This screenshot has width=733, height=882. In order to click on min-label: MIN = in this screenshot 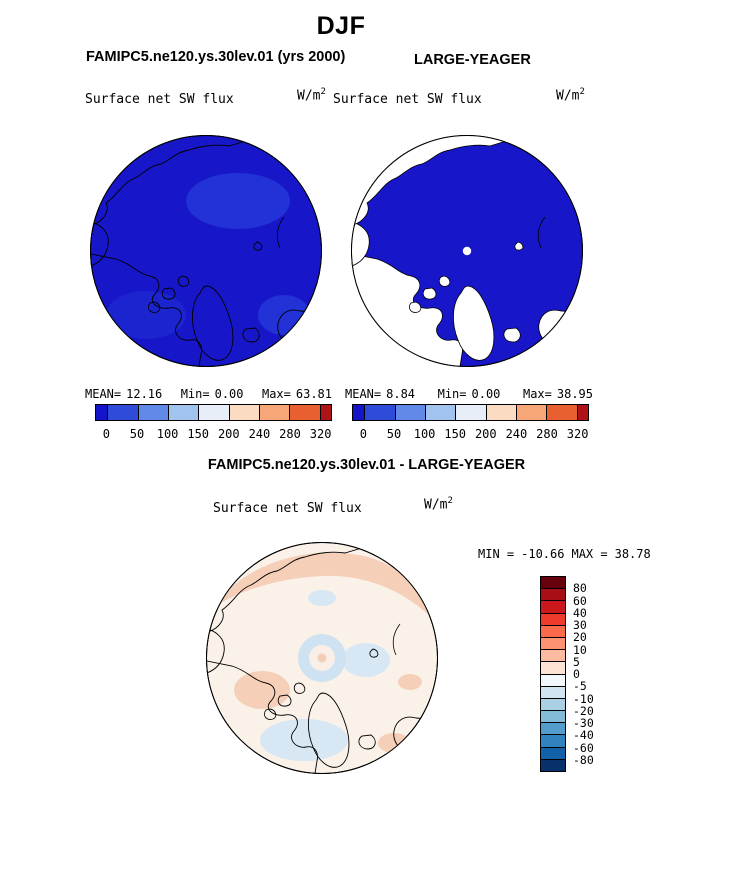, I will do `click(496, 554)`.